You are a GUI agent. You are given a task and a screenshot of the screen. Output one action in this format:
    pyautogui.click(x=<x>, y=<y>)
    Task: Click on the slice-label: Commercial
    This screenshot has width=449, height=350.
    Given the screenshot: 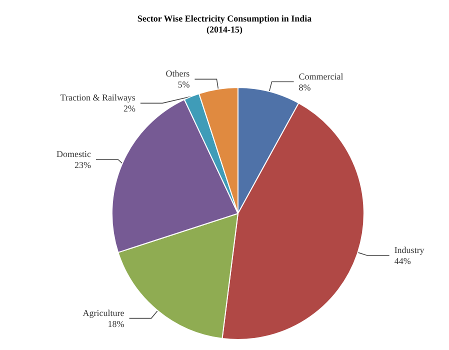 What is the action you would take?
    pyautogui.click(x=321, y=76)
    